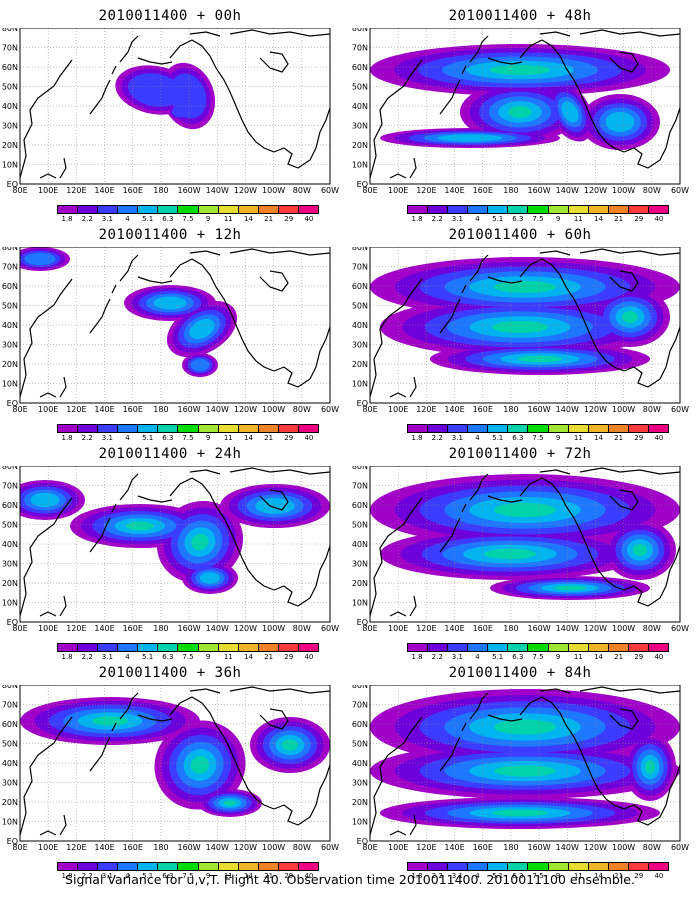  Describe the element at coordinates (245, 190) in the screenshot. I see `lon-tick-label: 120W` at that location.